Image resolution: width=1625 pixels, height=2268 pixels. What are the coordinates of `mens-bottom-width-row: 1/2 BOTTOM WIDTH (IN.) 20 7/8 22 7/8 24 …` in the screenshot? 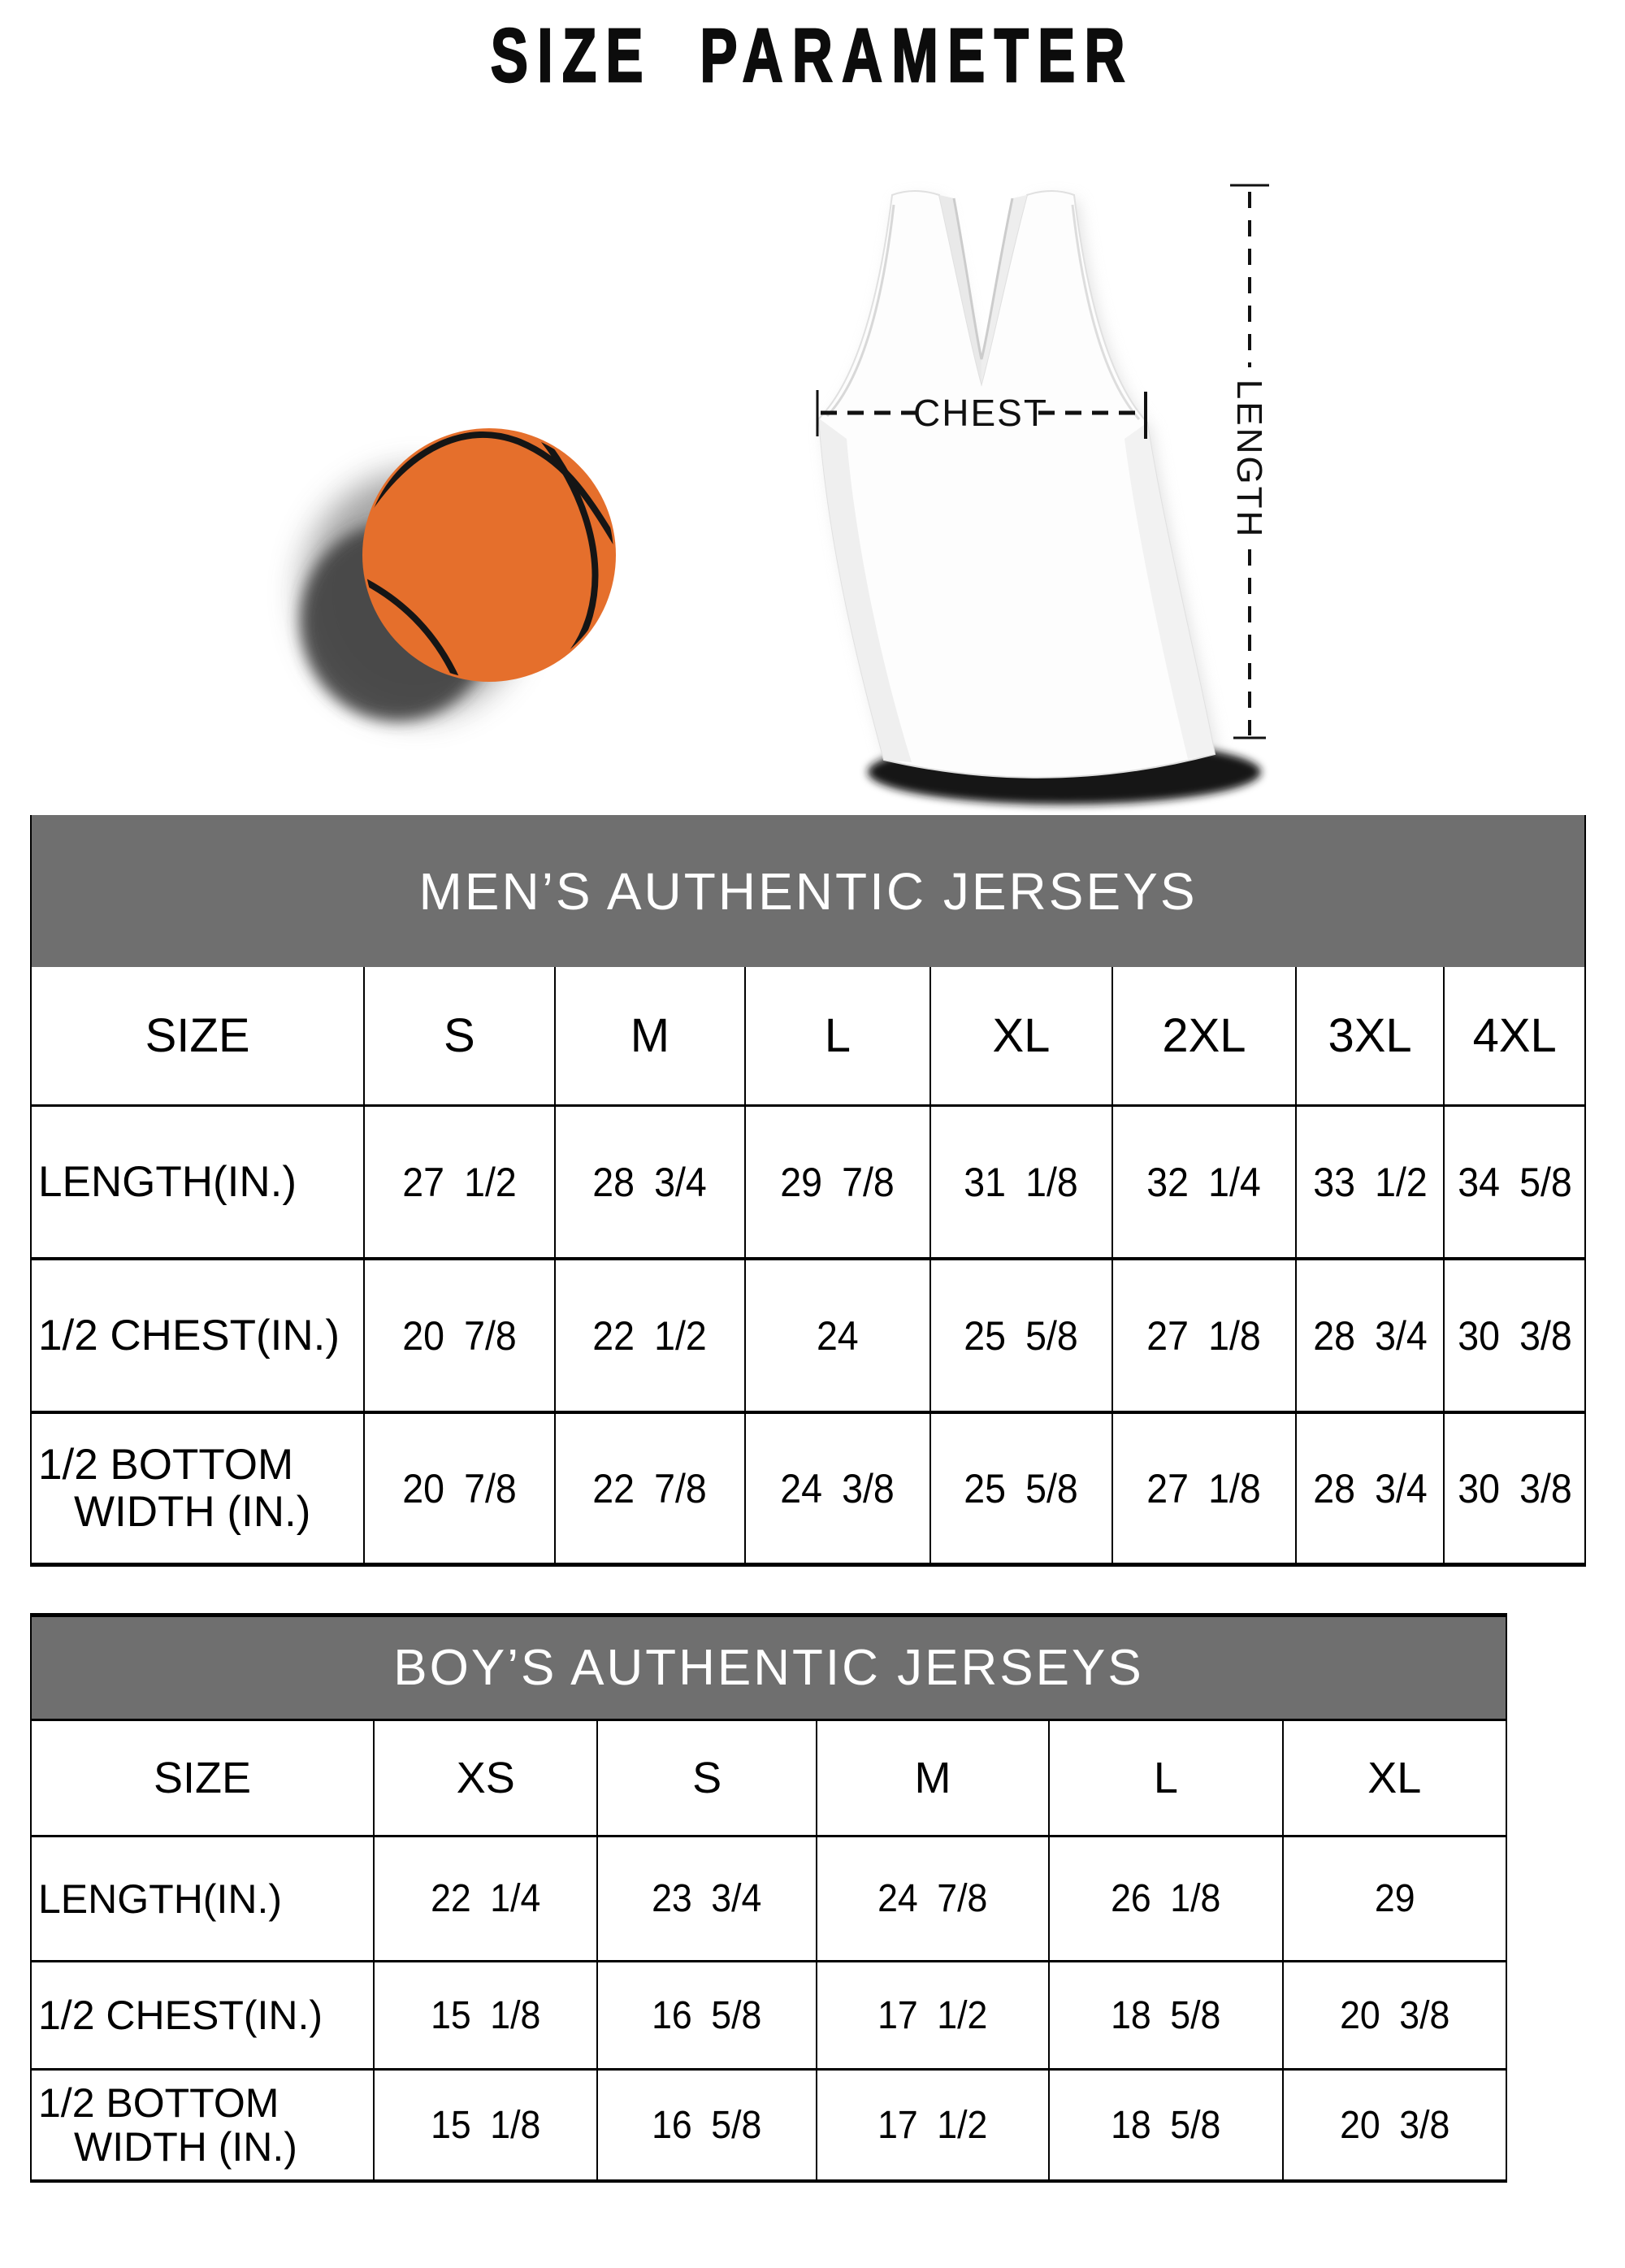 It's located at (808, 1488).